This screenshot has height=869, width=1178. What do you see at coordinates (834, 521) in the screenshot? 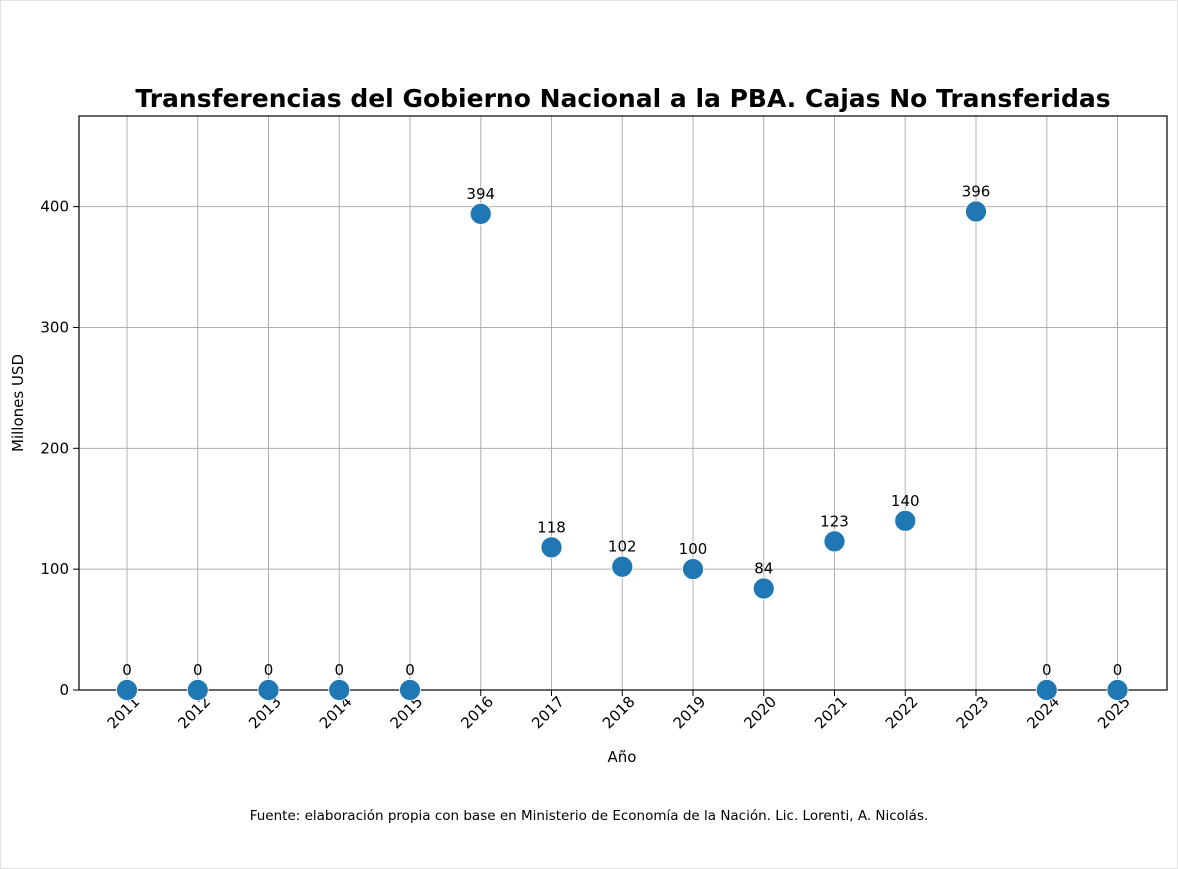
I see `data-label: 123` at bounding box center [834, 521].